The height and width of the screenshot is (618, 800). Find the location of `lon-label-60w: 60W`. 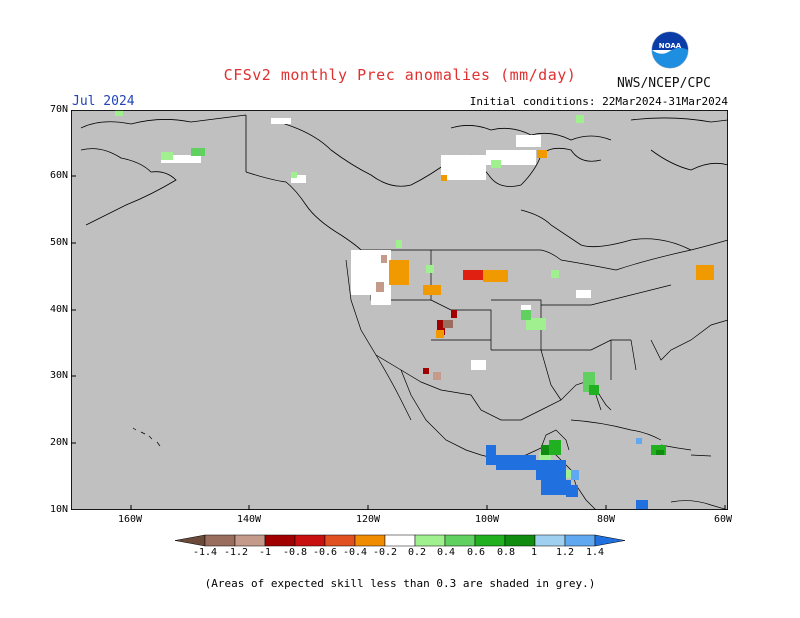

lon-label-60w: 60W is located at coordinates (723, 519).